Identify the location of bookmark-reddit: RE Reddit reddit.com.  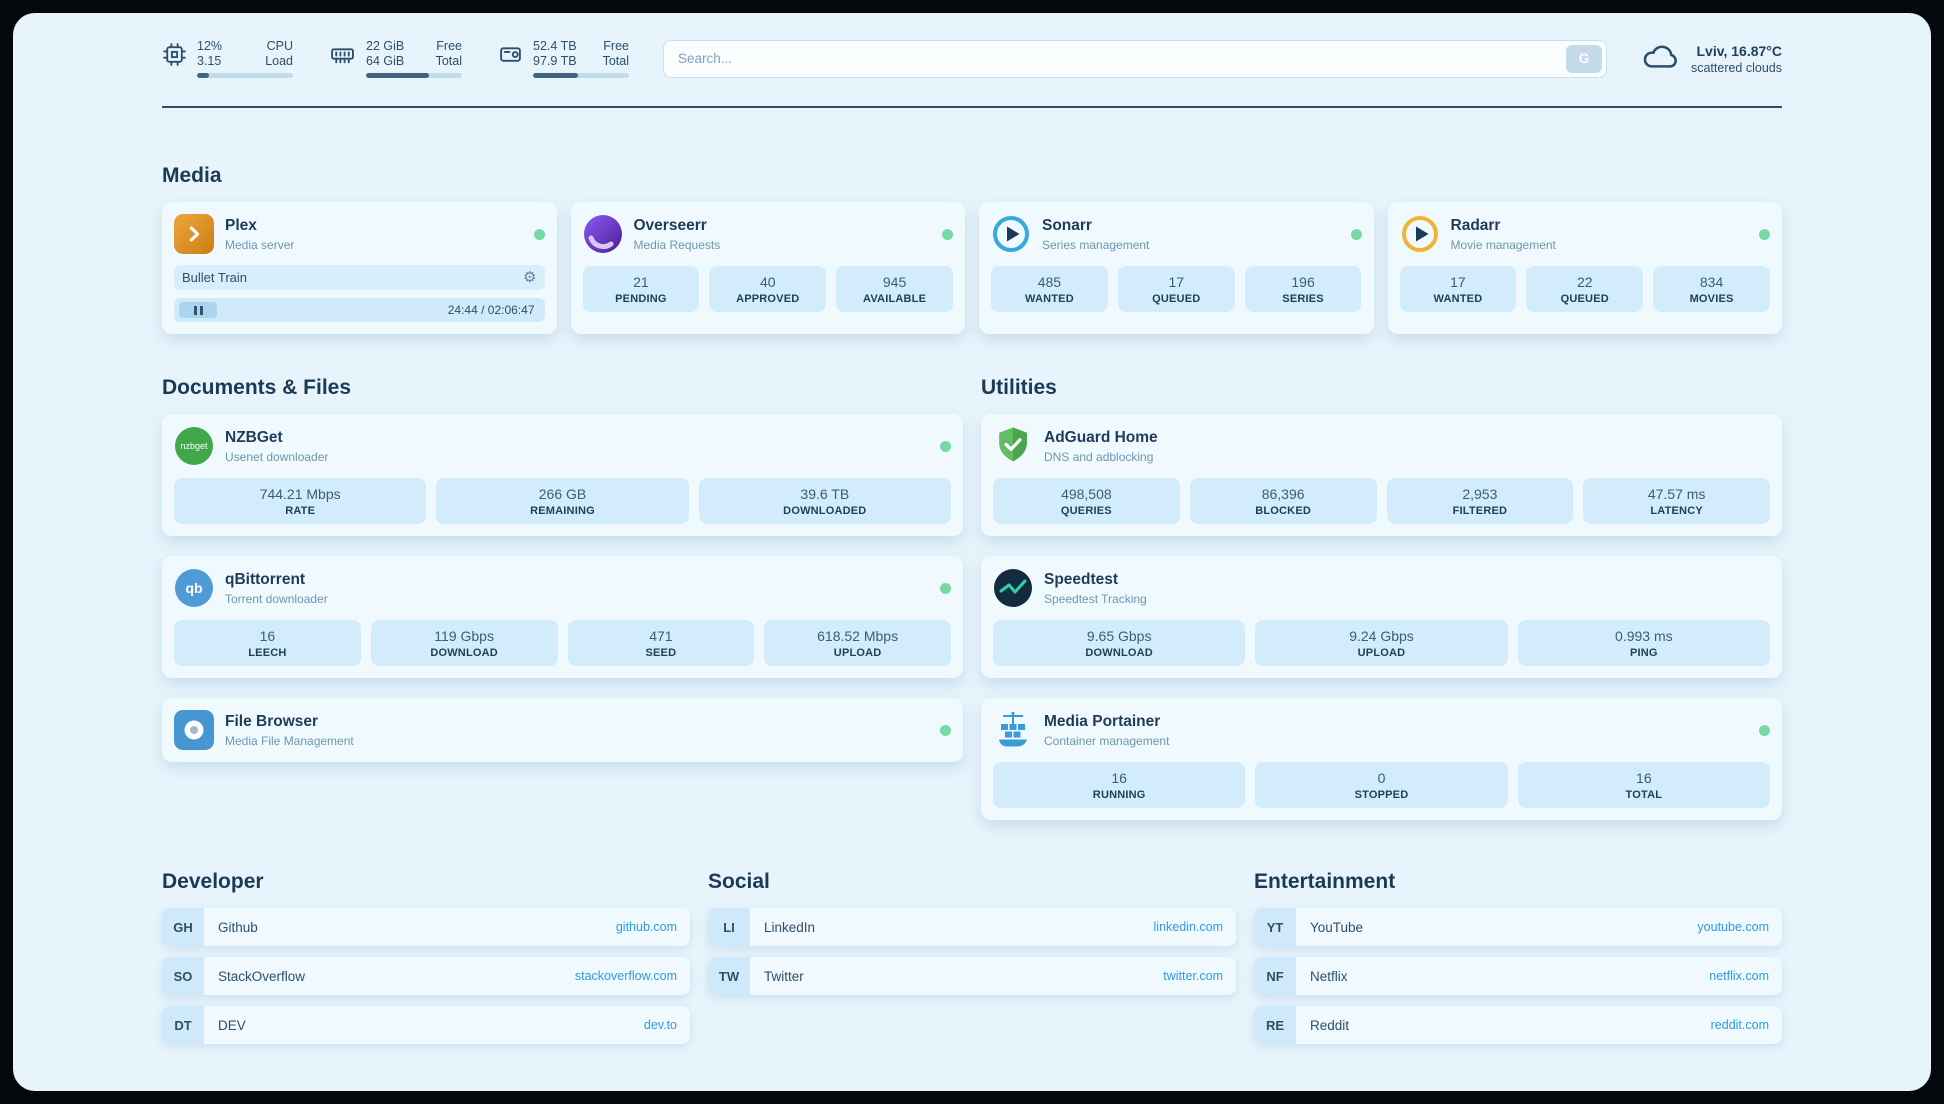
(1518, 1025).